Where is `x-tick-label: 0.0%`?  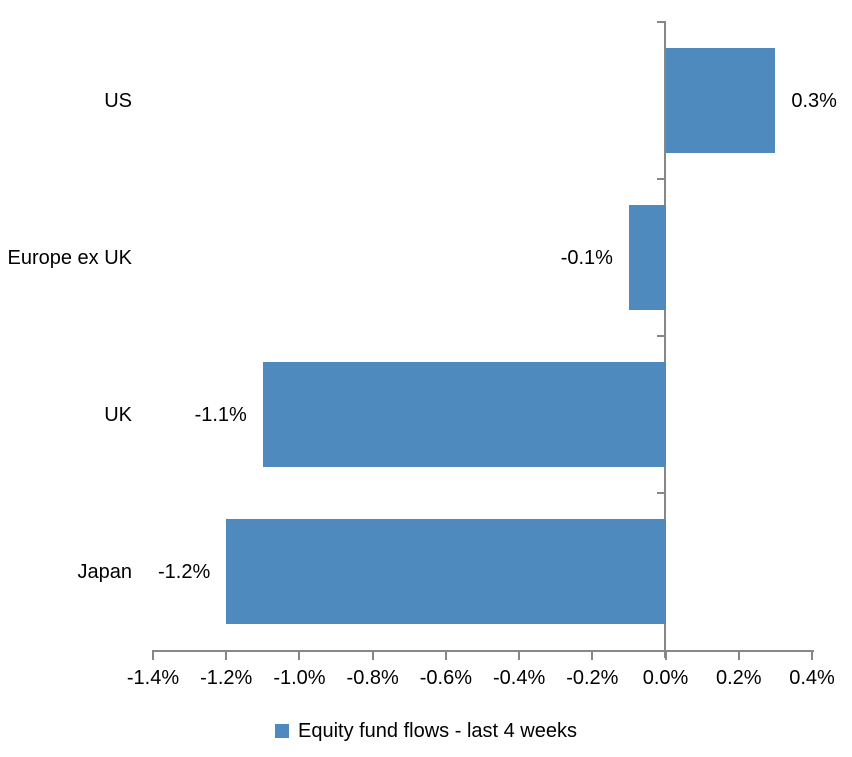
x-tick-label: 0.0% is located at coordinates (665, 678).